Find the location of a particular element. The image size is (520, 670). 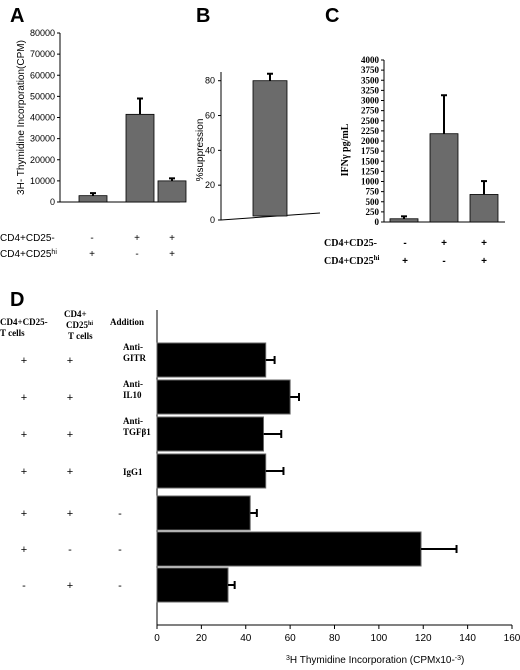

panel-c-y-tick-label: 2750 is located at coordinates (370, 111).